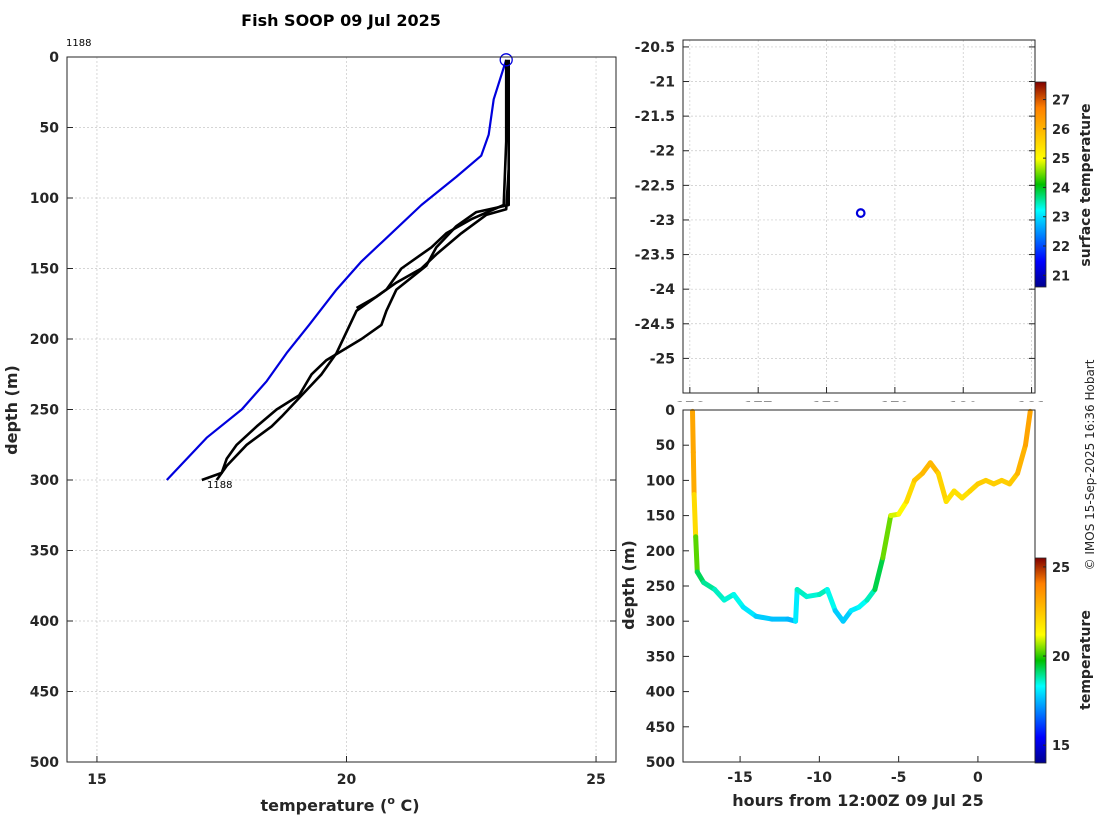 Image resolution: width=1100 pixels, height=820 pixels. I want to click on td-ytick-7: 350, so click(660, 657).